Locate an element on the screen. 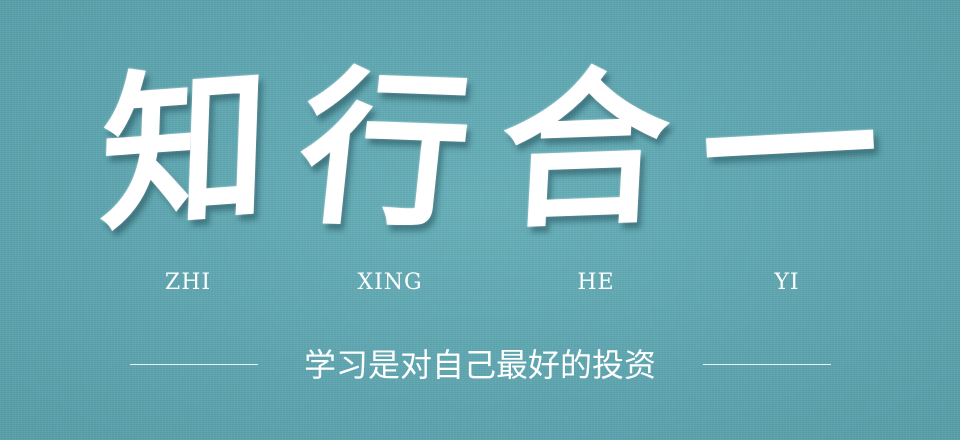 This screenshot has width=960, height=440. pinyin-yi: YI is located at coordinates (787, 282).